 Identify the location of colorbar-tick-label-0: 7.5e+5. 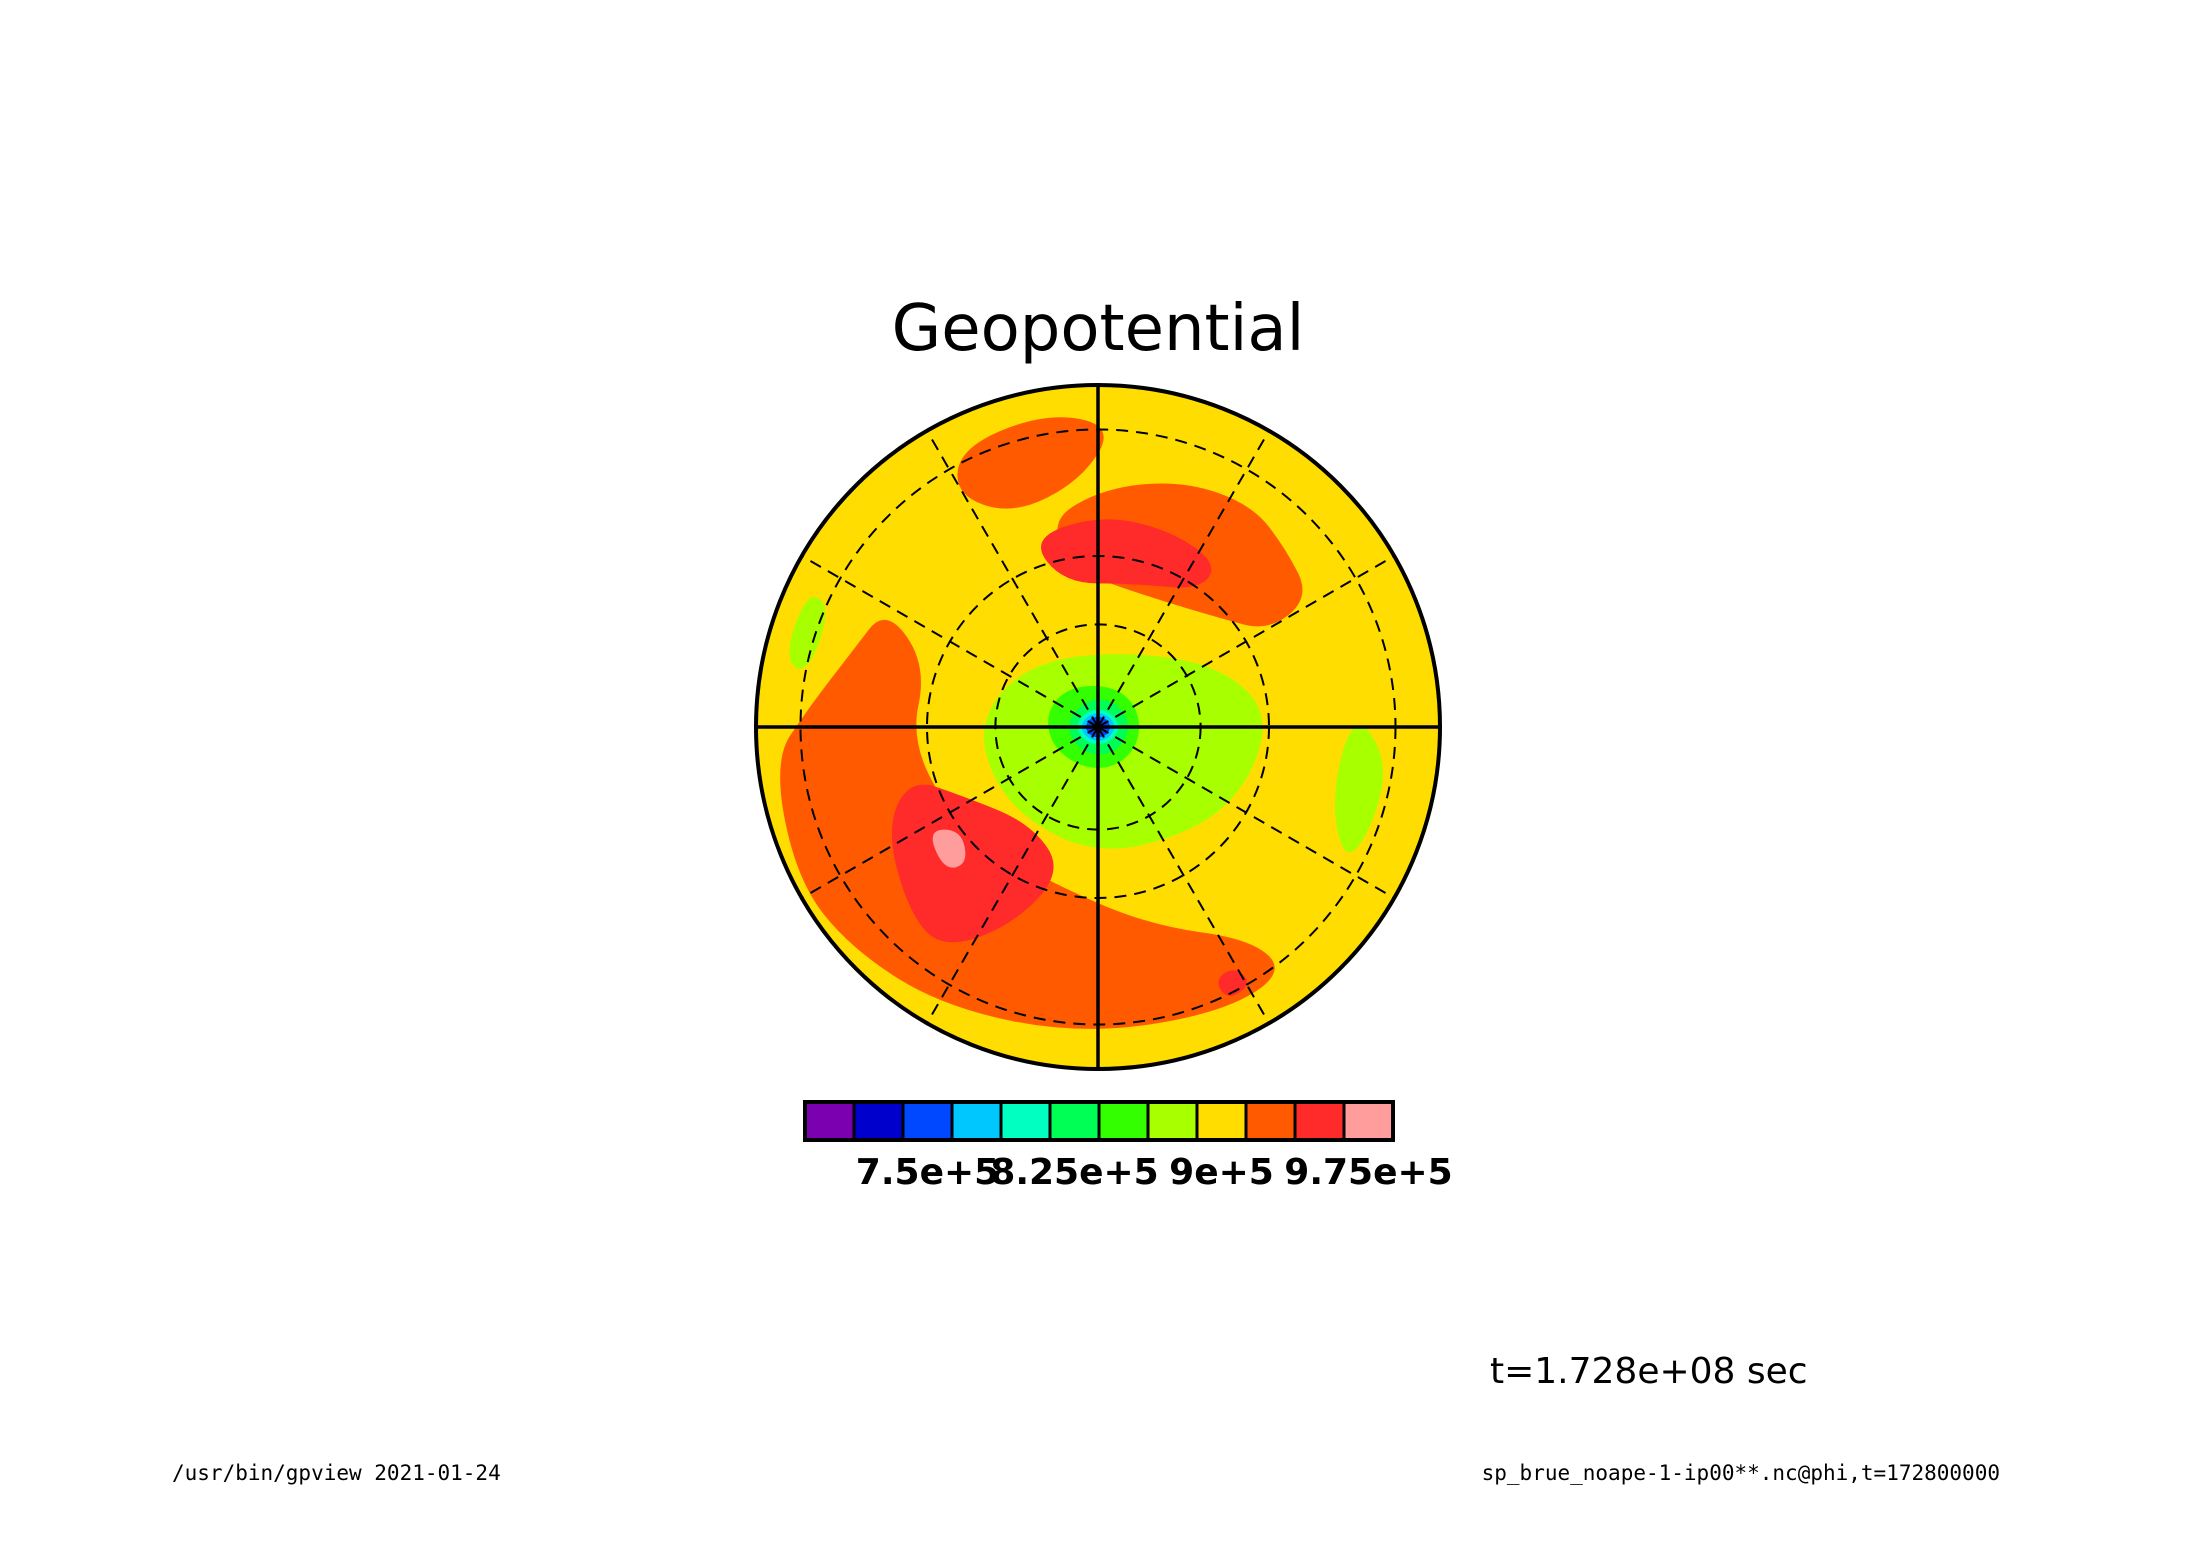
(927, 1172).